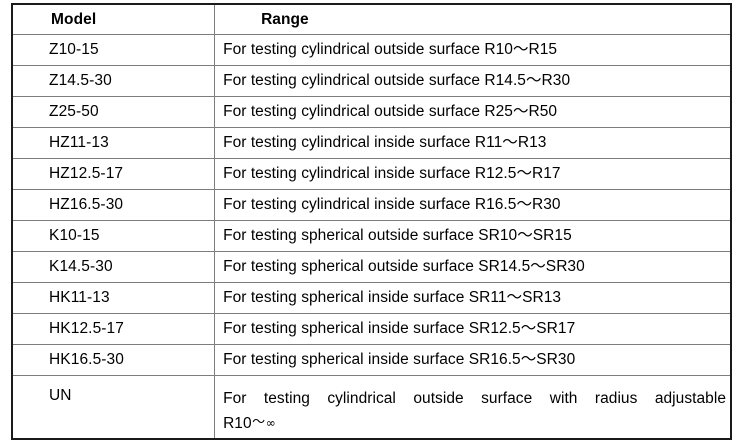 The width and height of the screenshot is (750, 440). What do you see at coordinates (259, 422) in the screenshot?
I see `wave-dash-icon: ～` at bounding box center [259, 422].